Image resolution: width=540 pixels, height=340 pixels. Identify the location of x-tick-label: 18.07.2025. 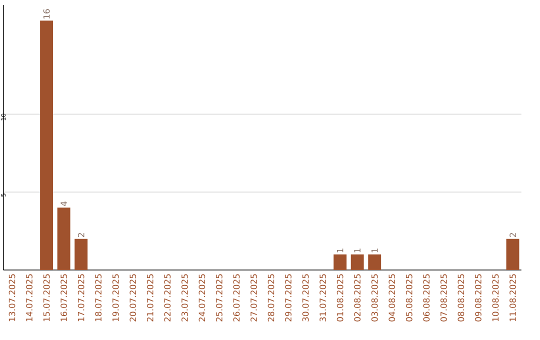
(98, 298).